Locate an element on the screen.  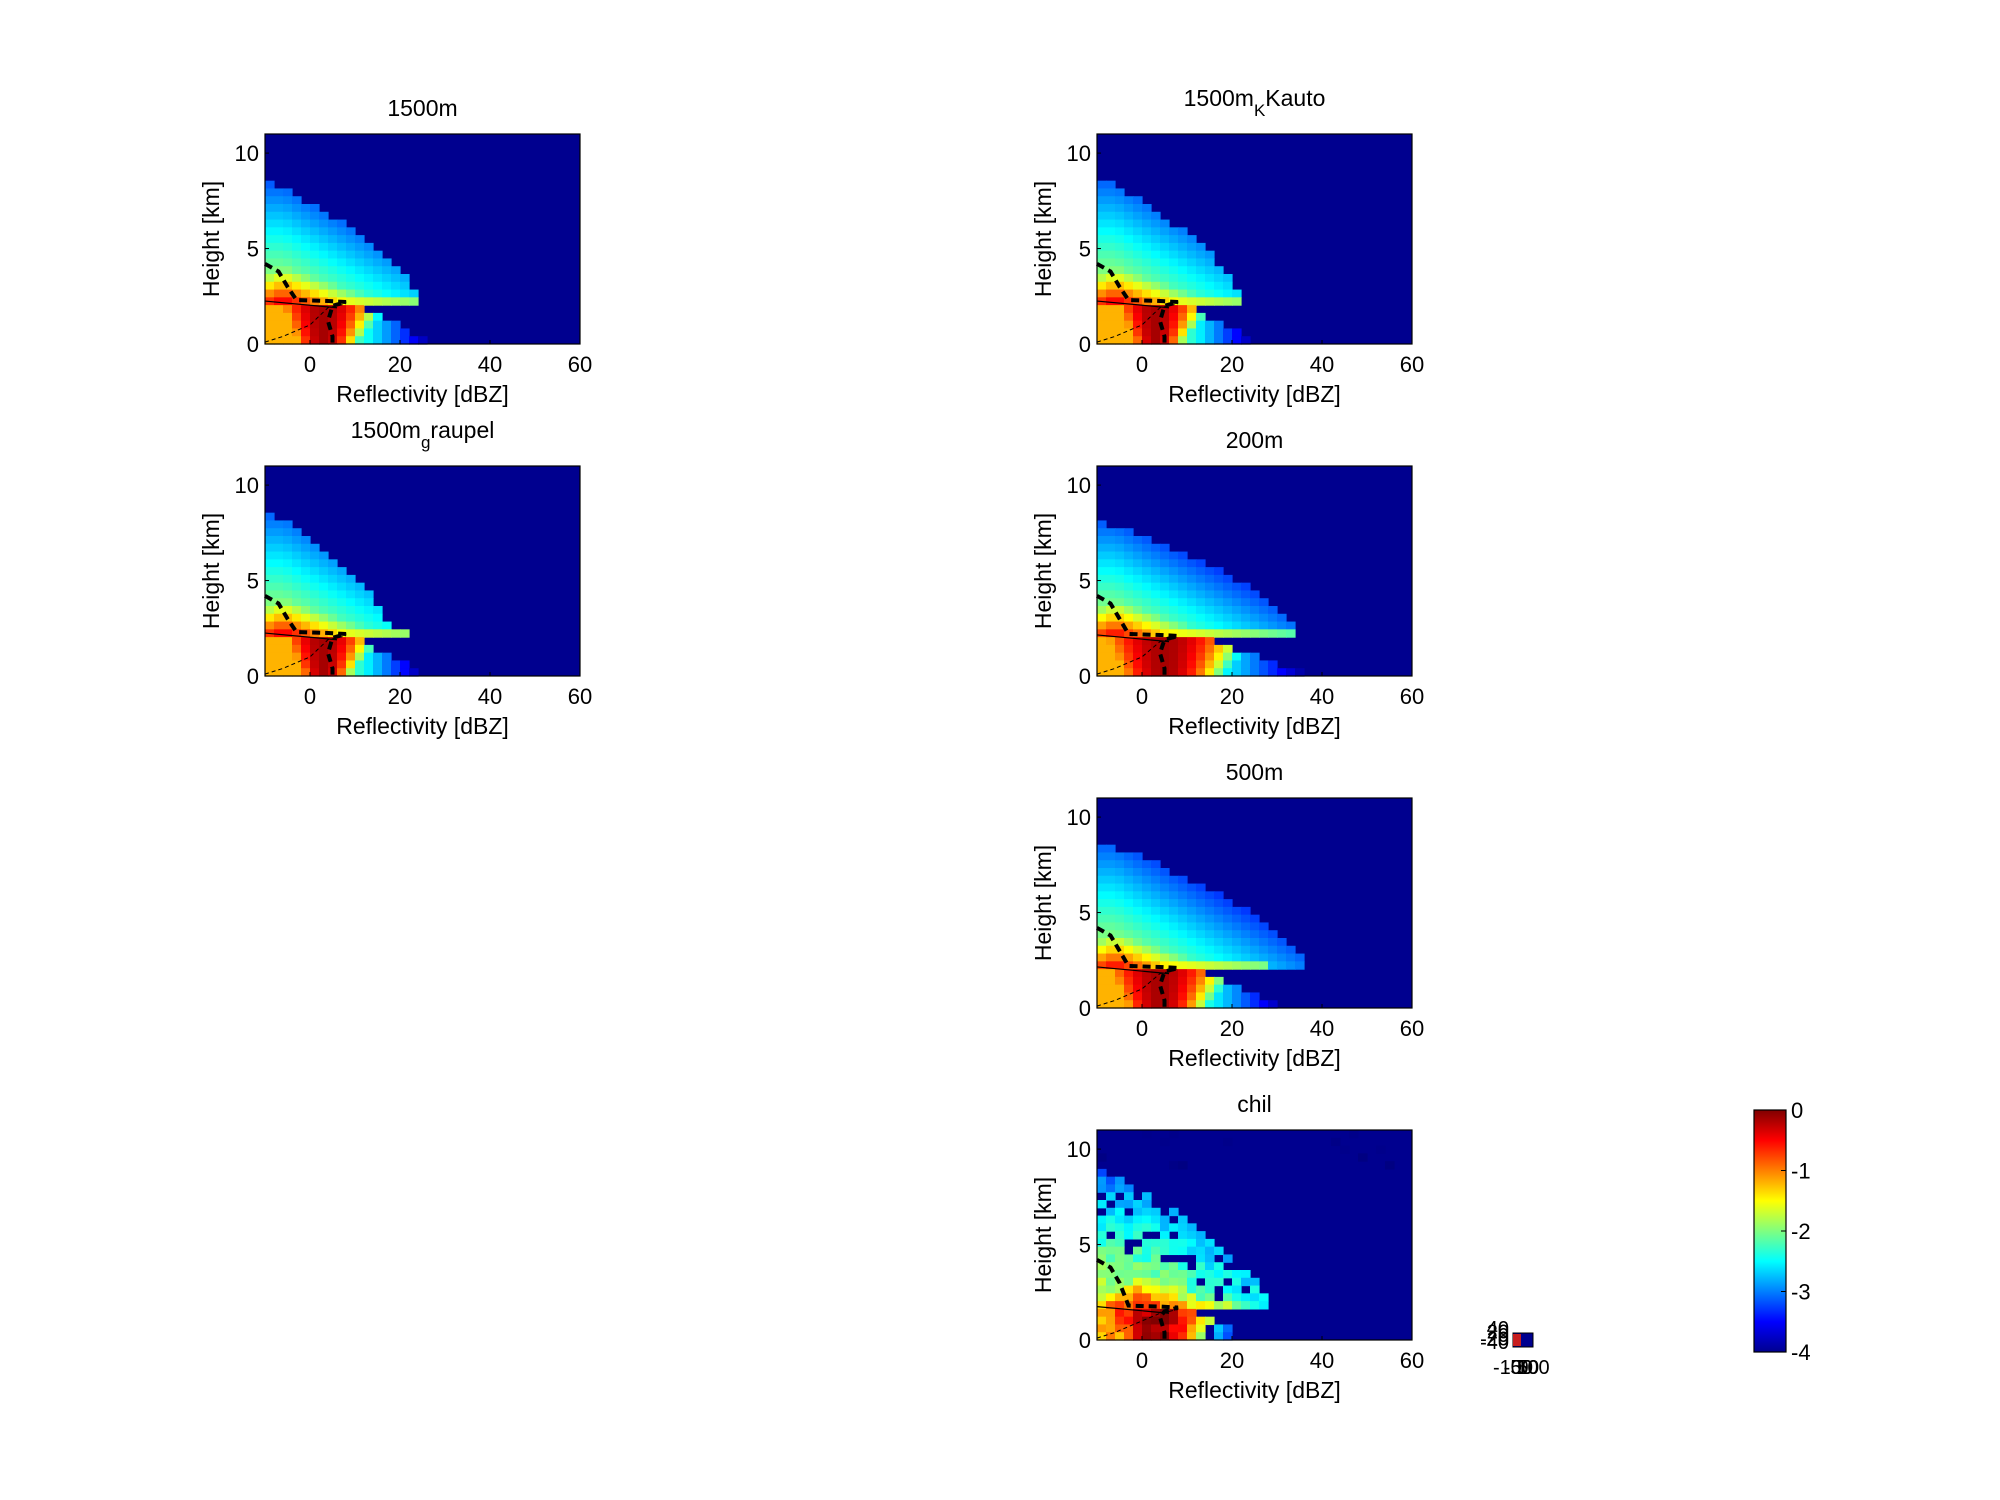
y-tick-label: 10 is located at coordinates (1079, 1149).